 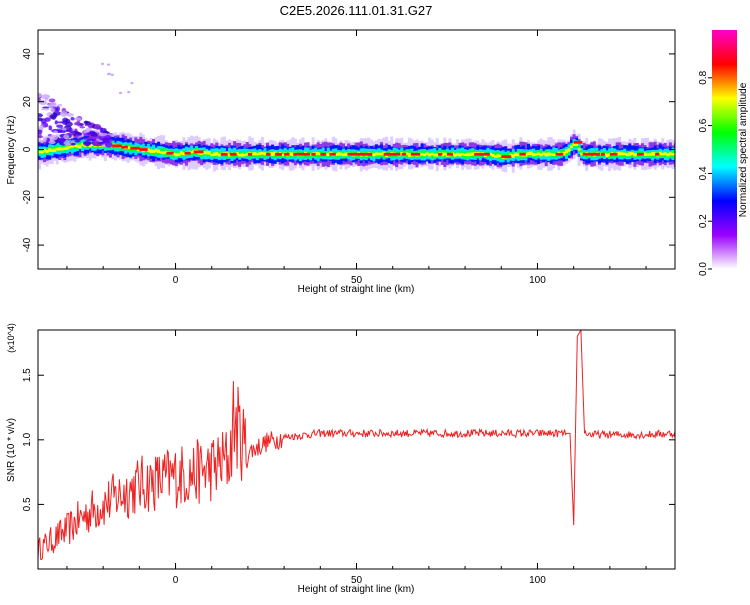 What do you see at coordinates (703, 77) in the screenshot?
I see `colorbar-tick-label: 0.8` at bounding box center [703, 77].